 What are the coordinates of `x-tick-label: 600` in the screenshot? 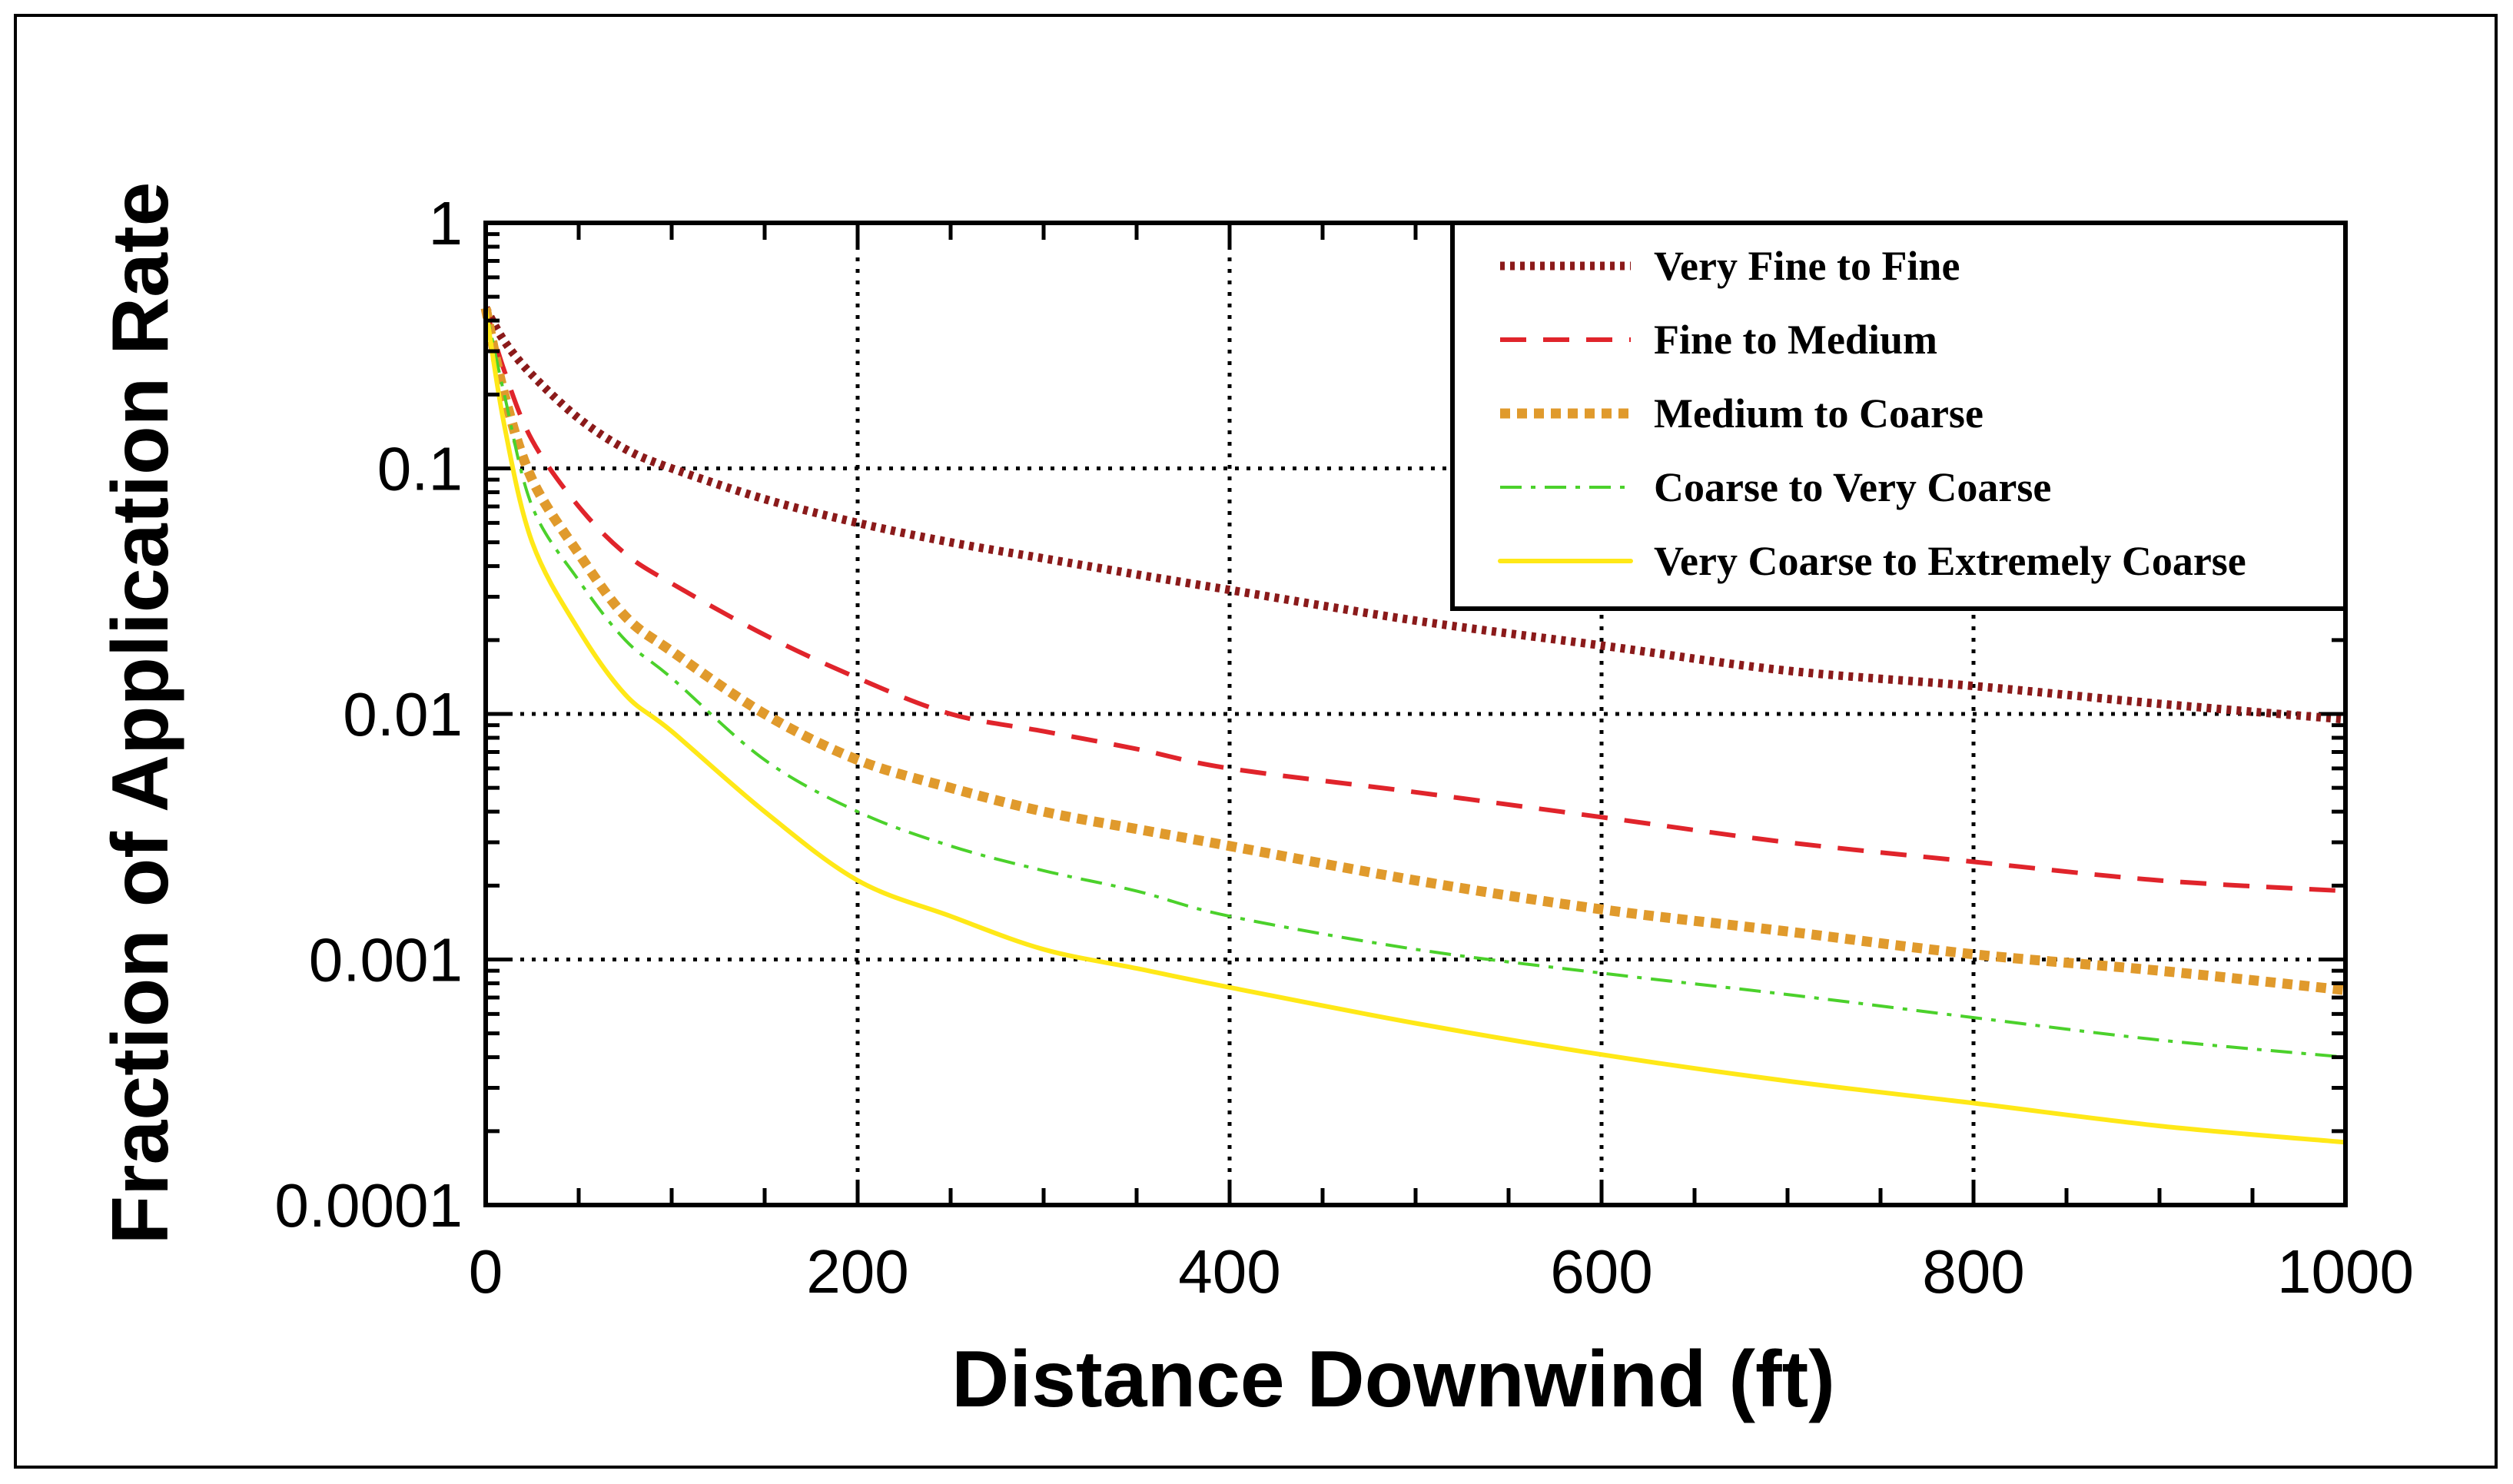 It's located at (1601, 1271).